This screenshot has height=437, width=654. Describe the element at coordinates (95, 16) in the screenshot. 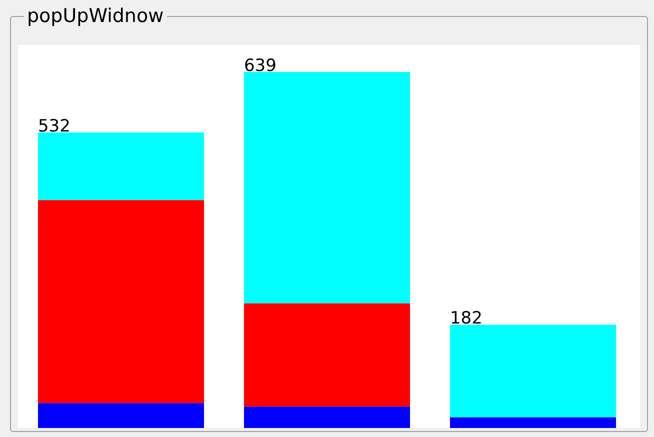

I see `chart-title: popUpWidnow` at that location.